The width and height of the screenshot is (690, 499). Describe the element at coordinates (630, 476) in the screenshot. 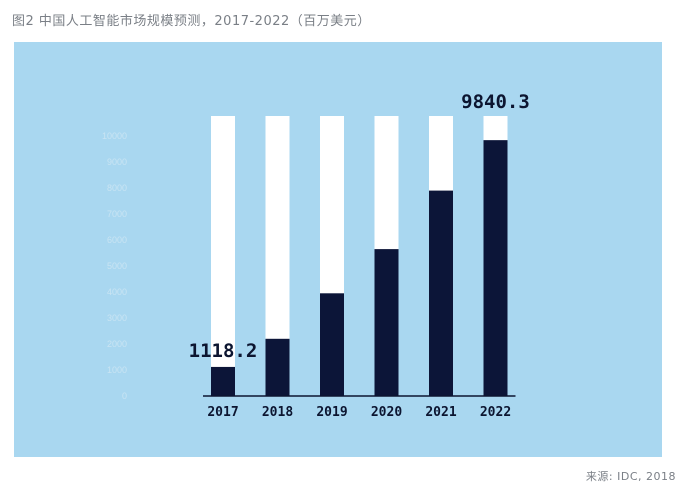

I see `source-note: 来源: IDC, 2018` at that location.